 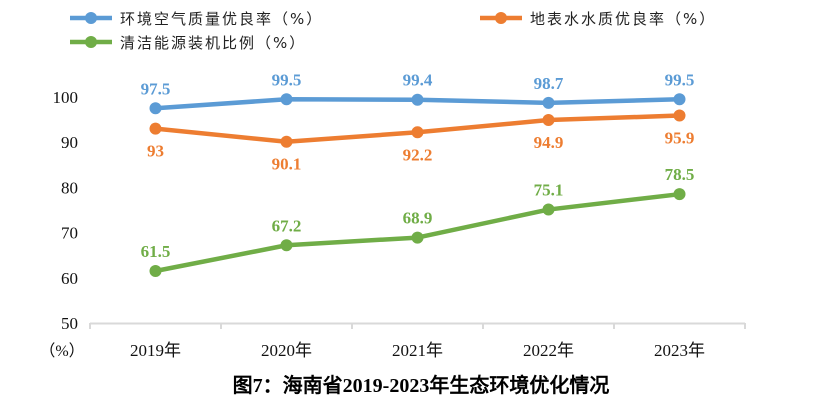 What do you see at coordinates (155, 350) in the screenshot?
I see `x-tick-label: 2019年` at bounding box center [155, 350].